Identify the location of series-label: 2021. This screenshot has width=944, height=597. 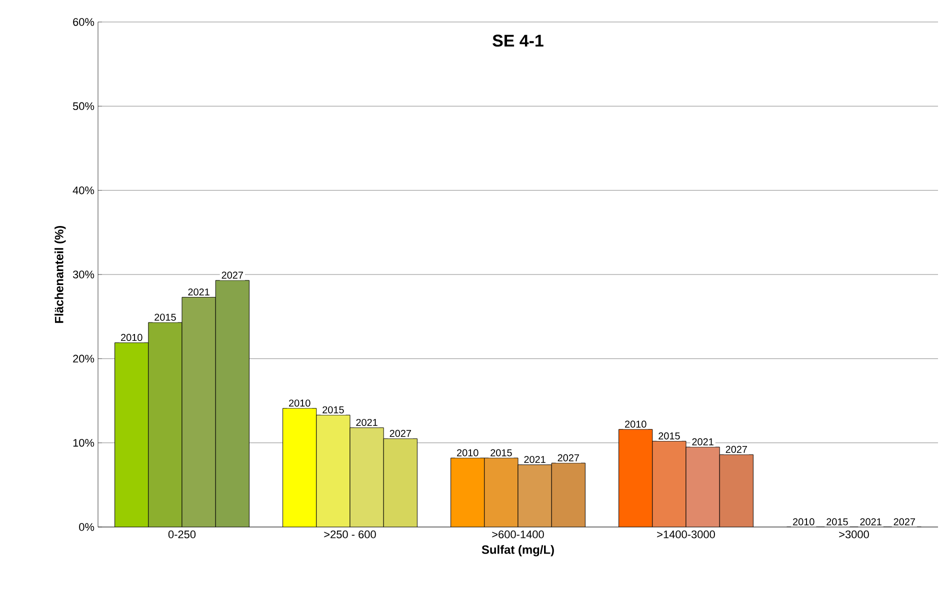
(367, 422).